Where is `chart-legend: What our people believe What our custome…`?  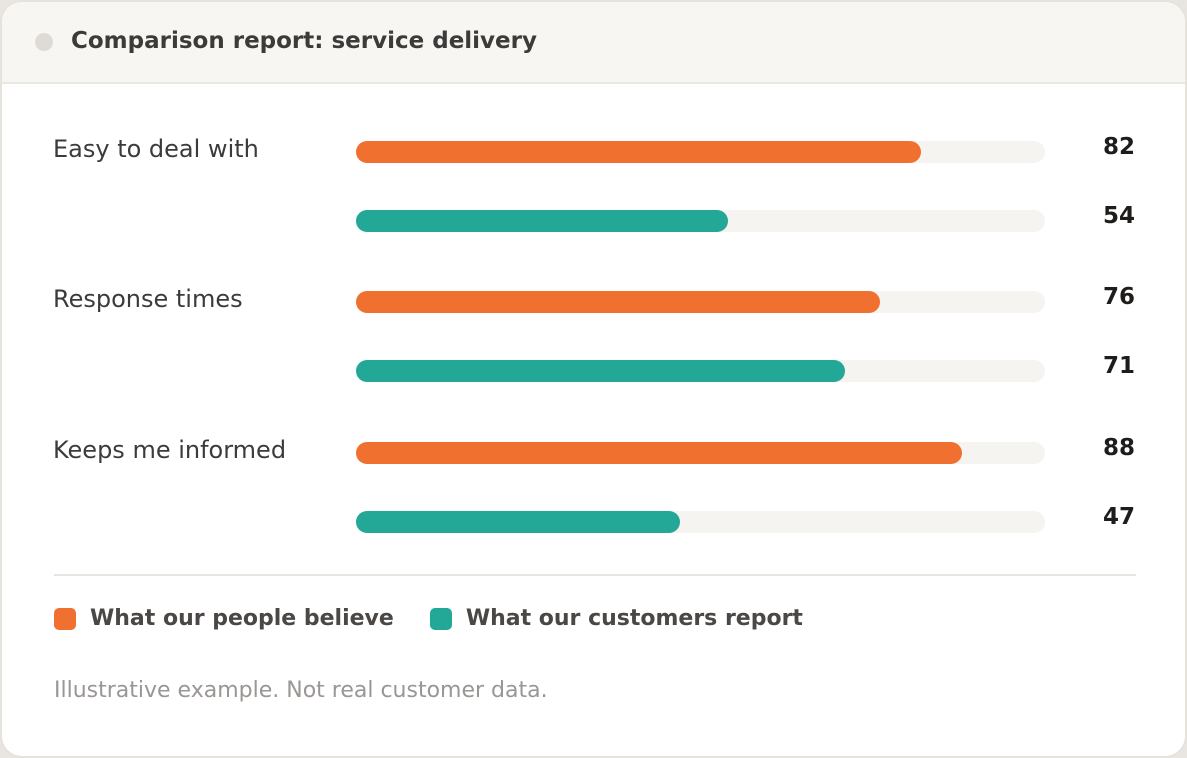 chart-legend: What our people believe What our custome… is located at coordinates (446, 618).